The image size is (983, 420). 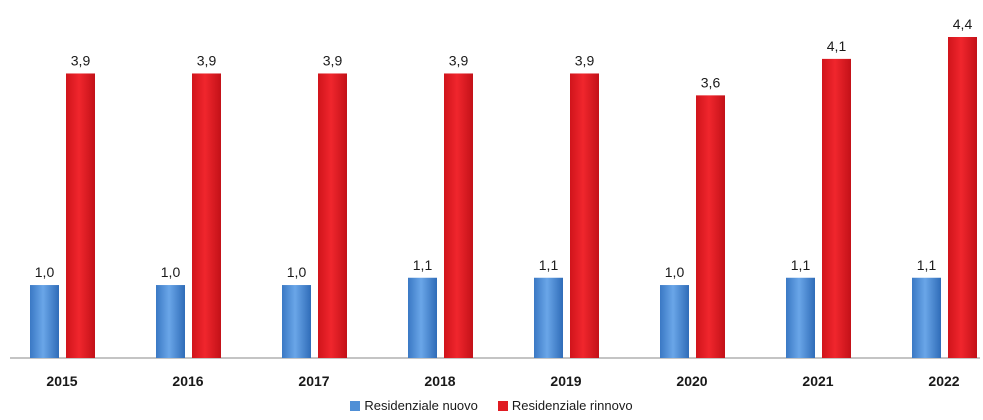 I want to click on x-tick-label-2022: 2022, so click(x=943, y=381).